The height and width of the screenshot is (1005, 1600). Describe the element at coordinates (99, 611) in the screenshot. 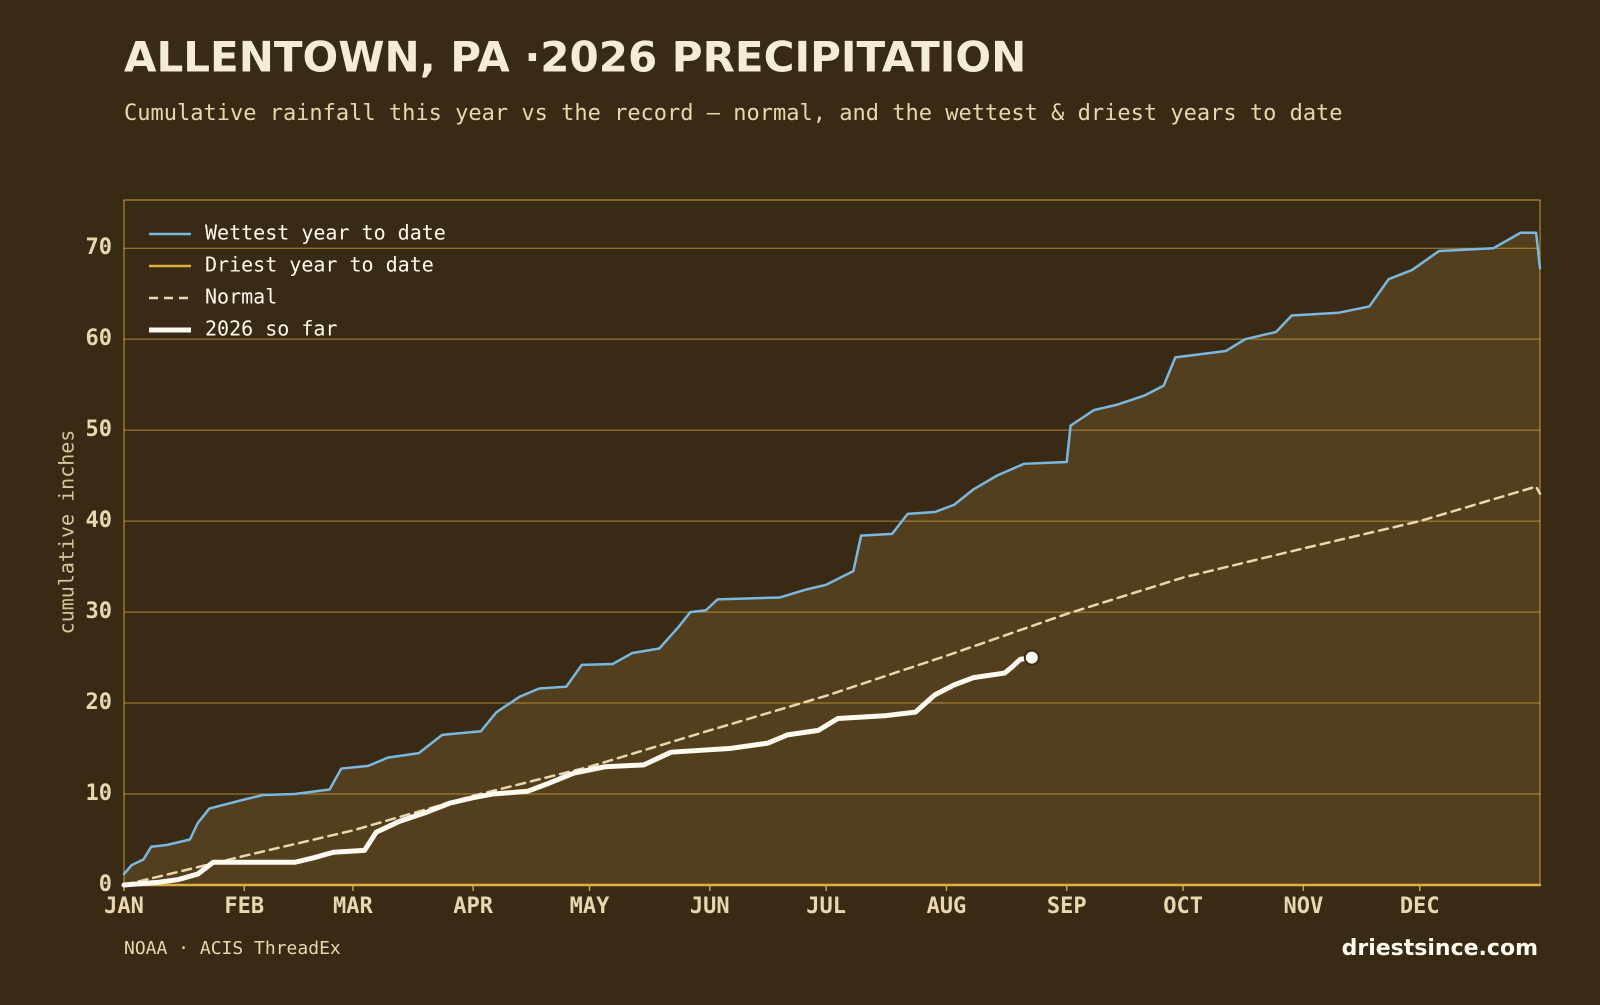

I see `y-tick-label: 30` at that location.